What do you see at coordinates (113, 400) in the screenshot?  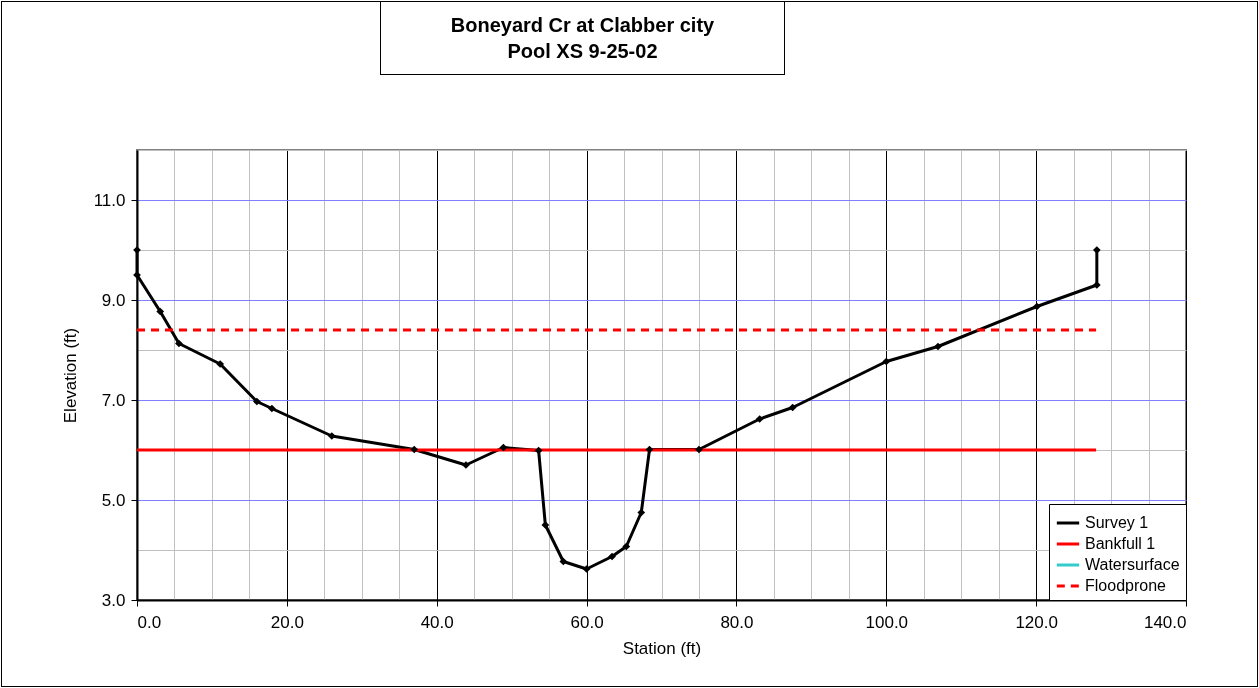 I see `y-tick-label: 7.0` at bounding box center [113, 400].